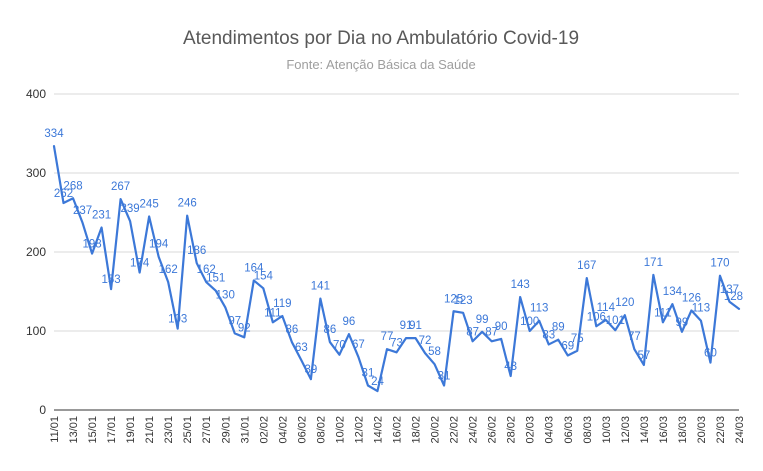 Image resolution: width=763 pixels, height=471 pixels. Describe the element at coordinates (226, 430) in the screenshot. I see `x-tick-label: 29/01` at that location.